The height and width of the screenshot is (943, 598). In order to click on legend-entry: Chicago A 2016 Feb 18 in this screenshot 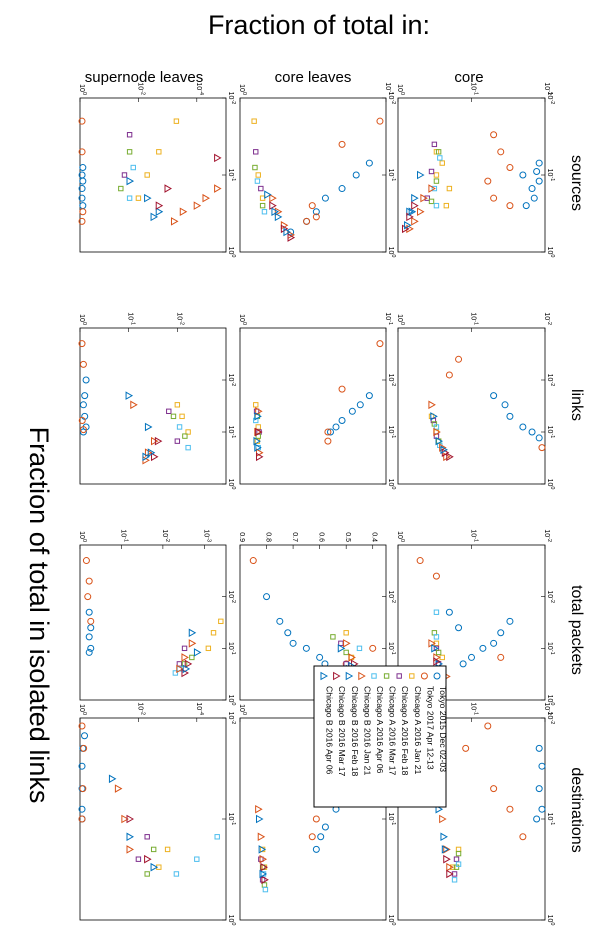, I will do `click(405, 731)`.